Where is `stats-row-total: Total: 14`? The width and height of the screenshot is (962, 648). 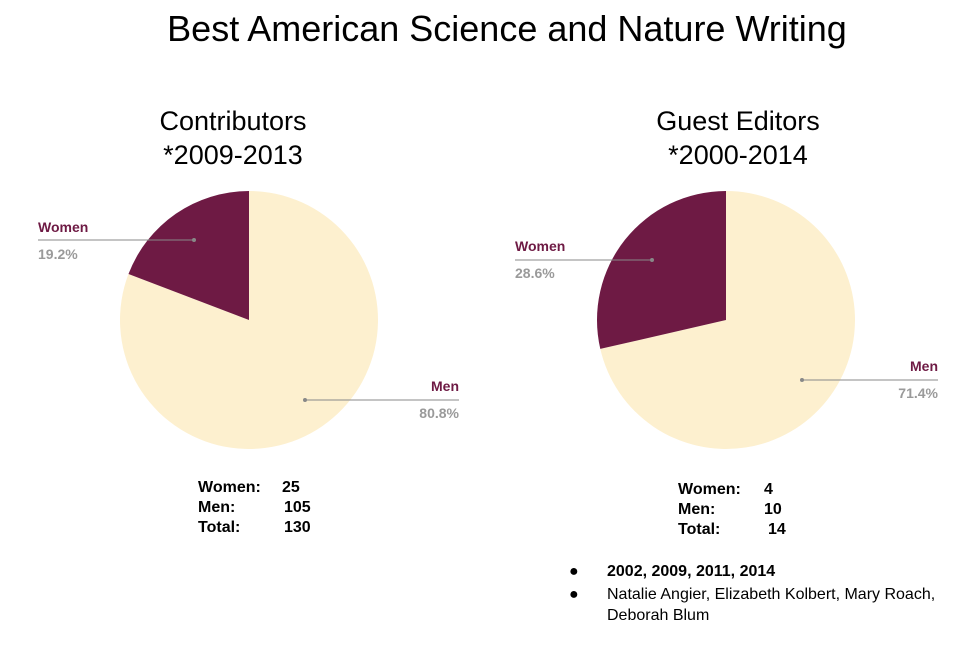 stats-row-total: Total: 14 is located at coordinates (748, 530).